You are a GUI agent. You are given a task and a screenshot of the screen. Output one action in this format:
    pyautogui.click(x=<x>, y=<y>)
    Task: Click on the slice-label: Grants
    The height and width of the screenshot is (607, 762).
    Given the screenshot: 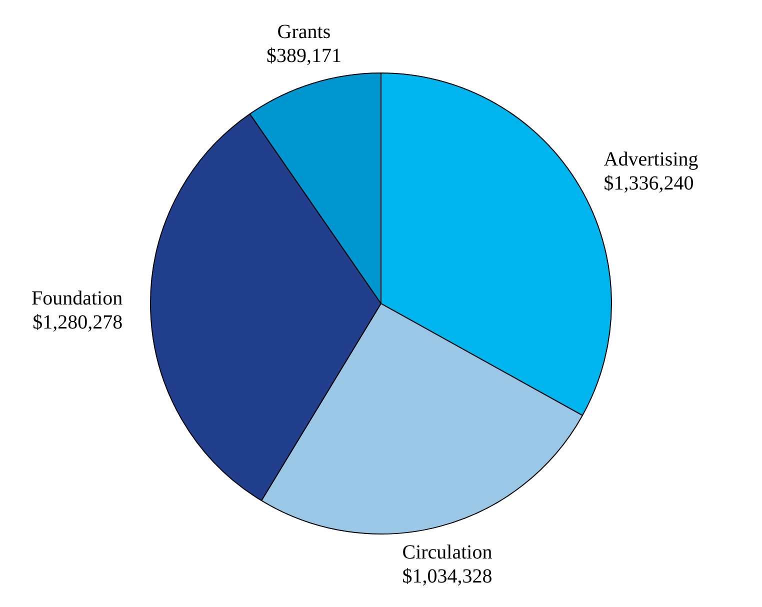 What is the action you would take?
    pyautogui.click(x=304, y=31)
    